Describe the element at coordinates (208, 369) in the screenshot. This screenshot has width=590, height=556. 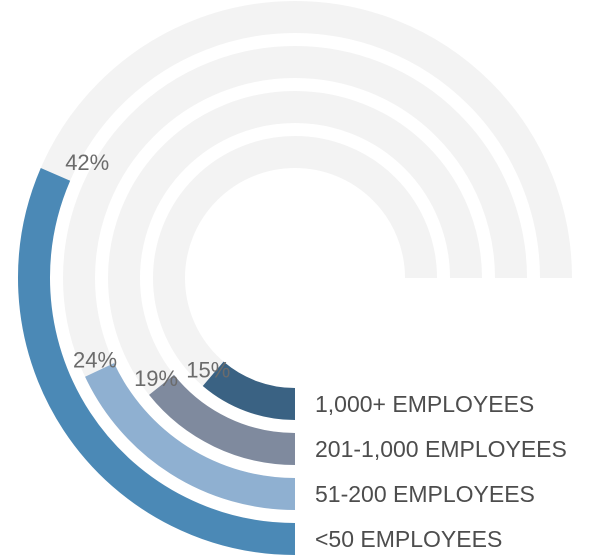
I see `value-label: 15%` at that location.